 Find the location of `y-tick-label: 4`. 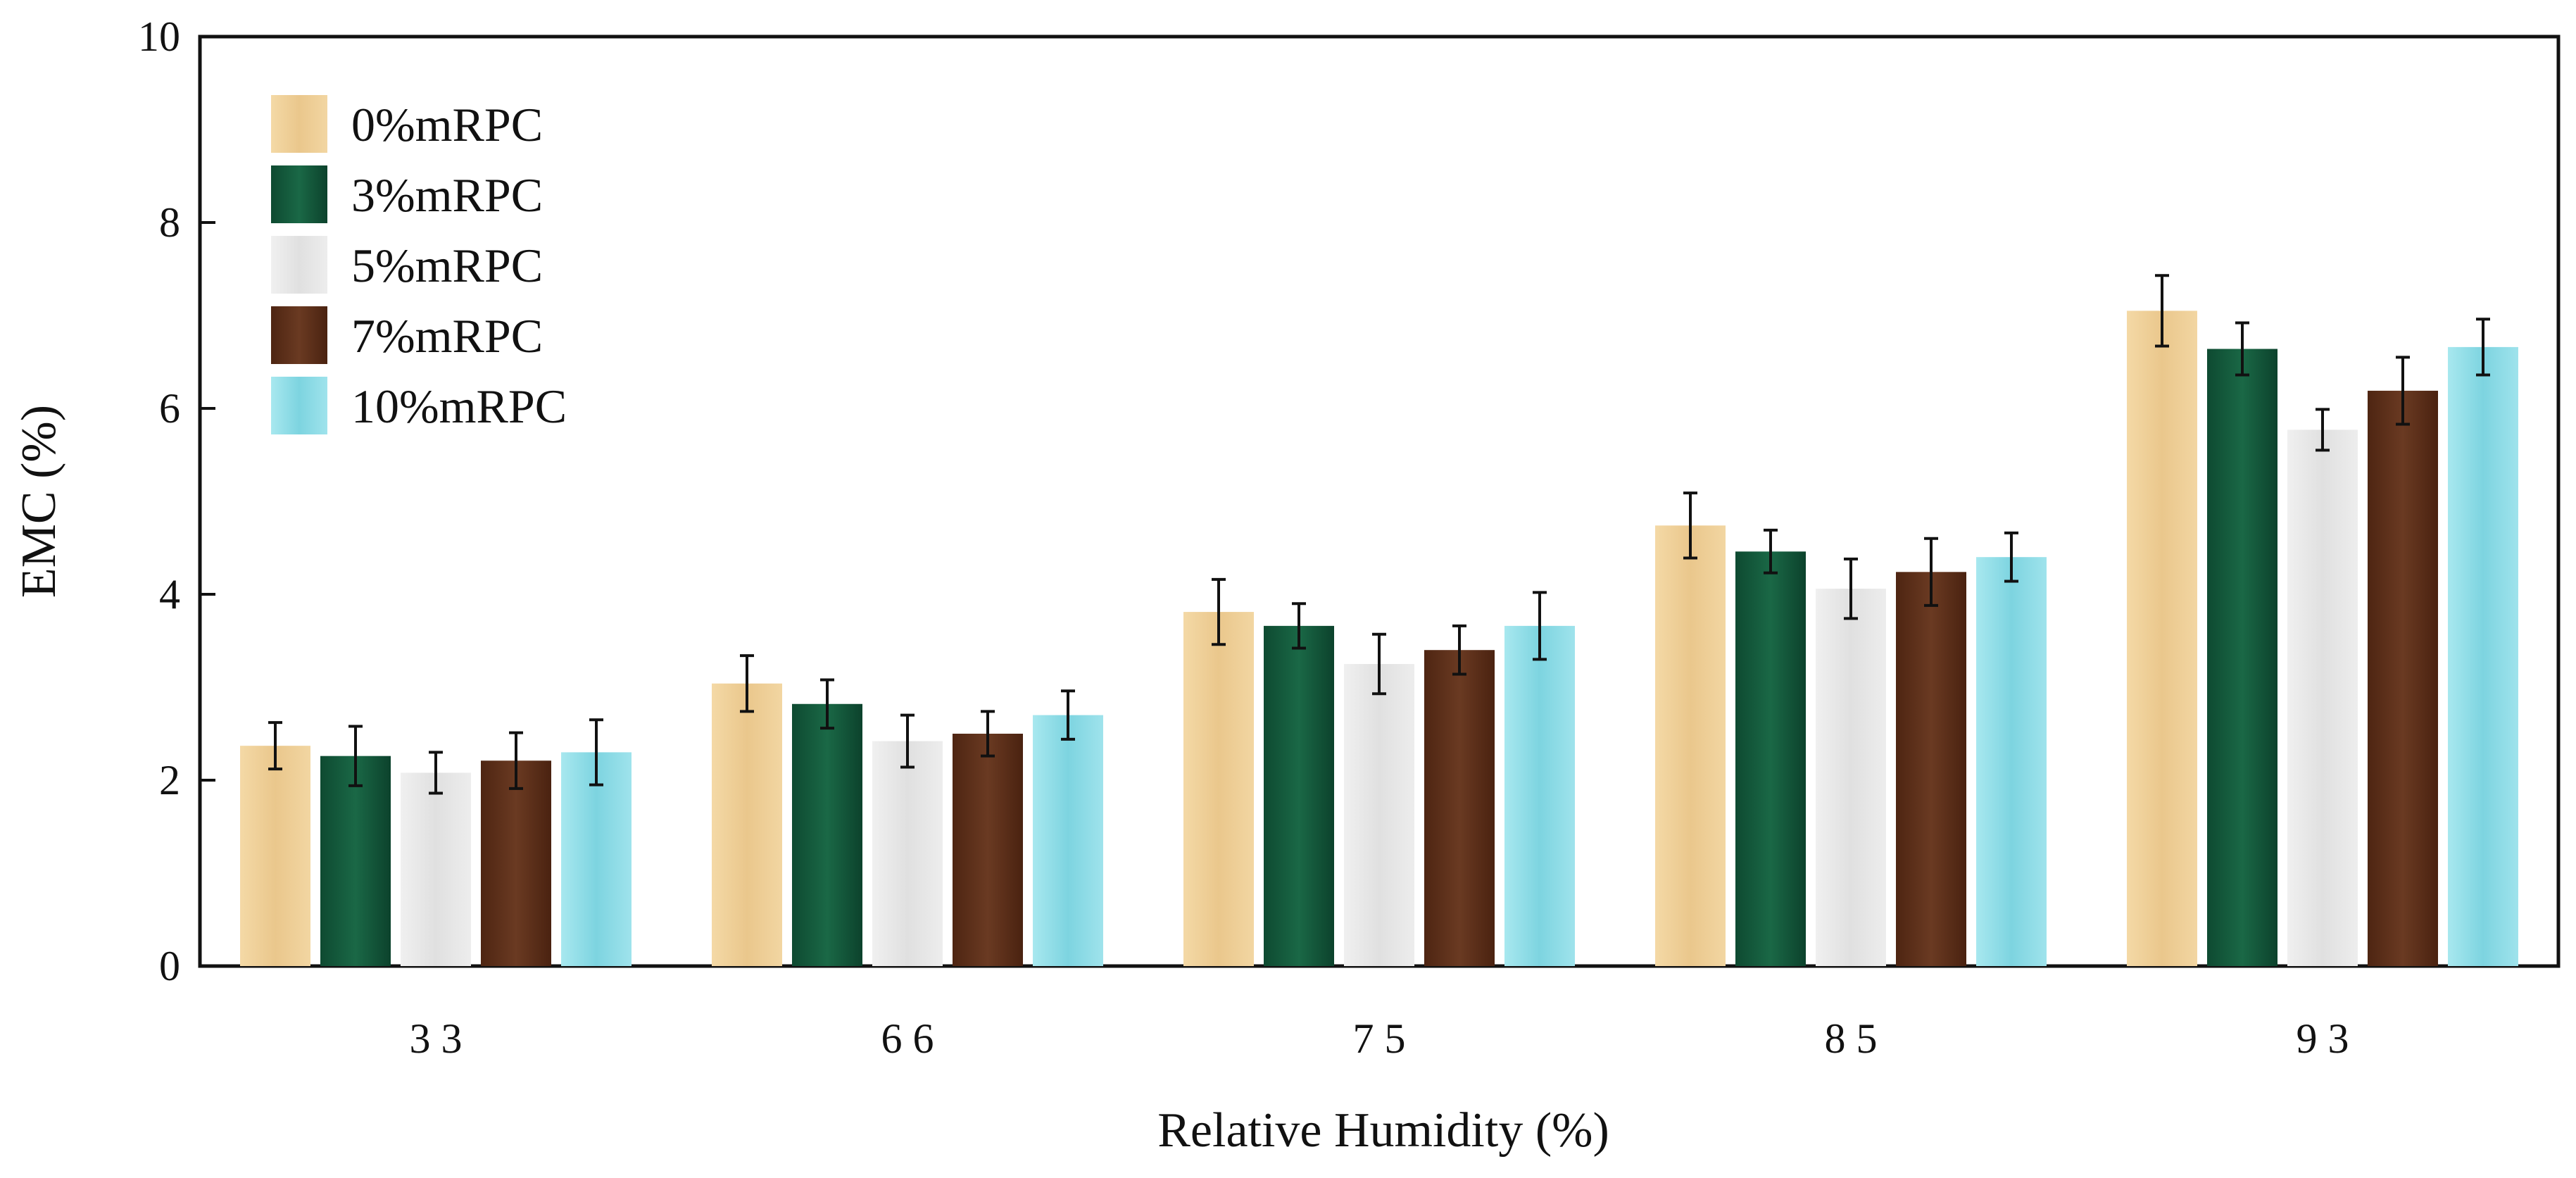

y-tick-label: 4 is located at coordinates (170, 594).